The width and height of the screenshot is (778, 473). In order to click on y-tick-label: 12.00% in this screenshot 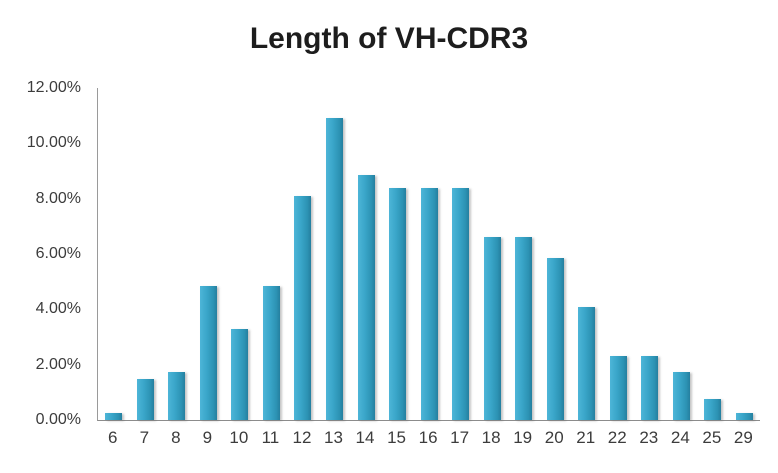, I will do `click(53, 87)`.